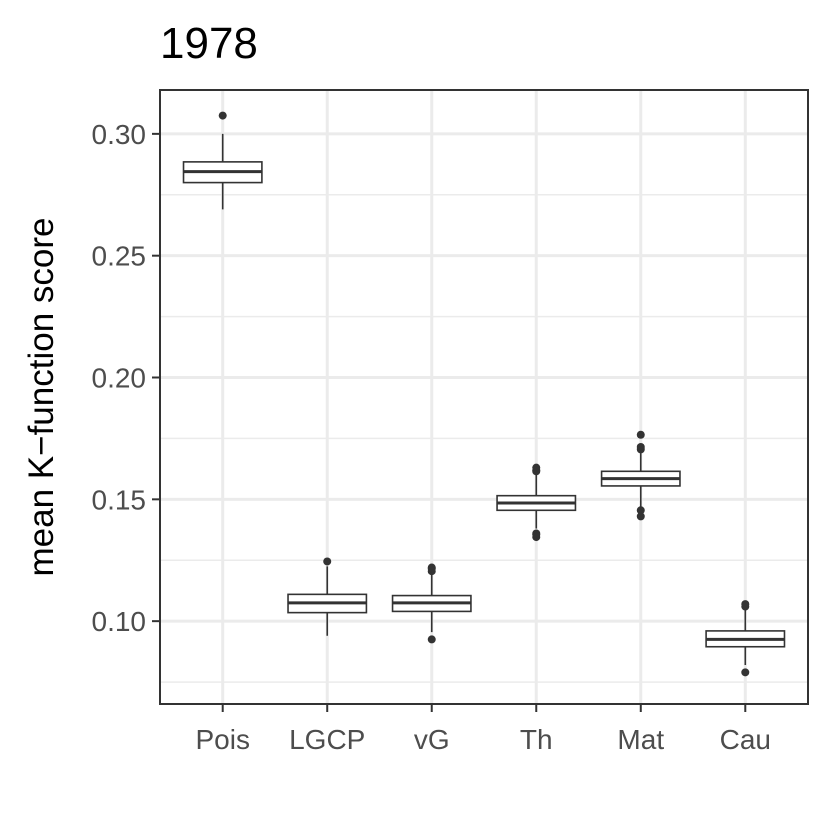 The image size is (830, 830). I want to click on x-tick-label: vG, so click(432, 739).